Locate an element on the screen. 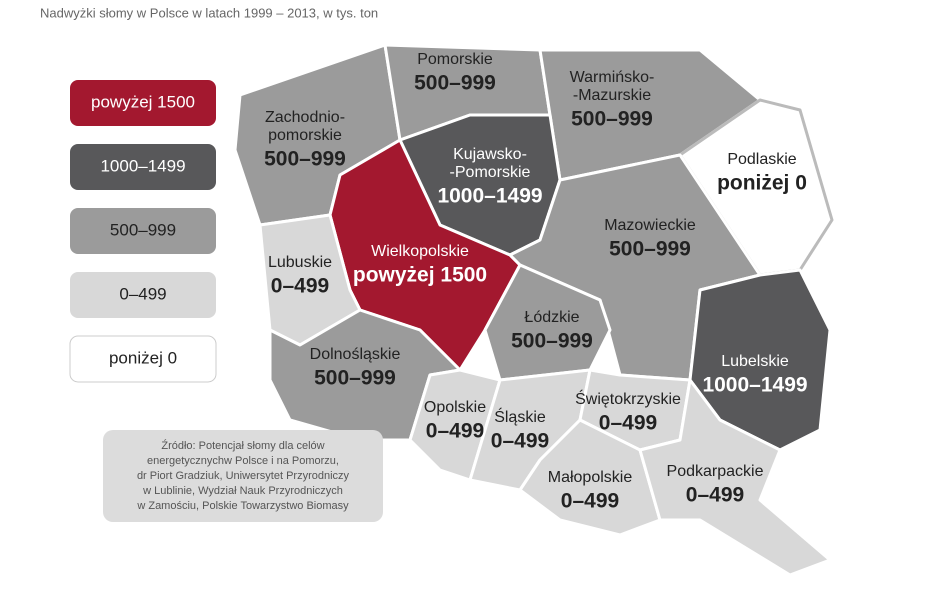 The height and width of the screenshot is (593, 948). region-name: Podkarpackie is located at coordinates (715, 471).